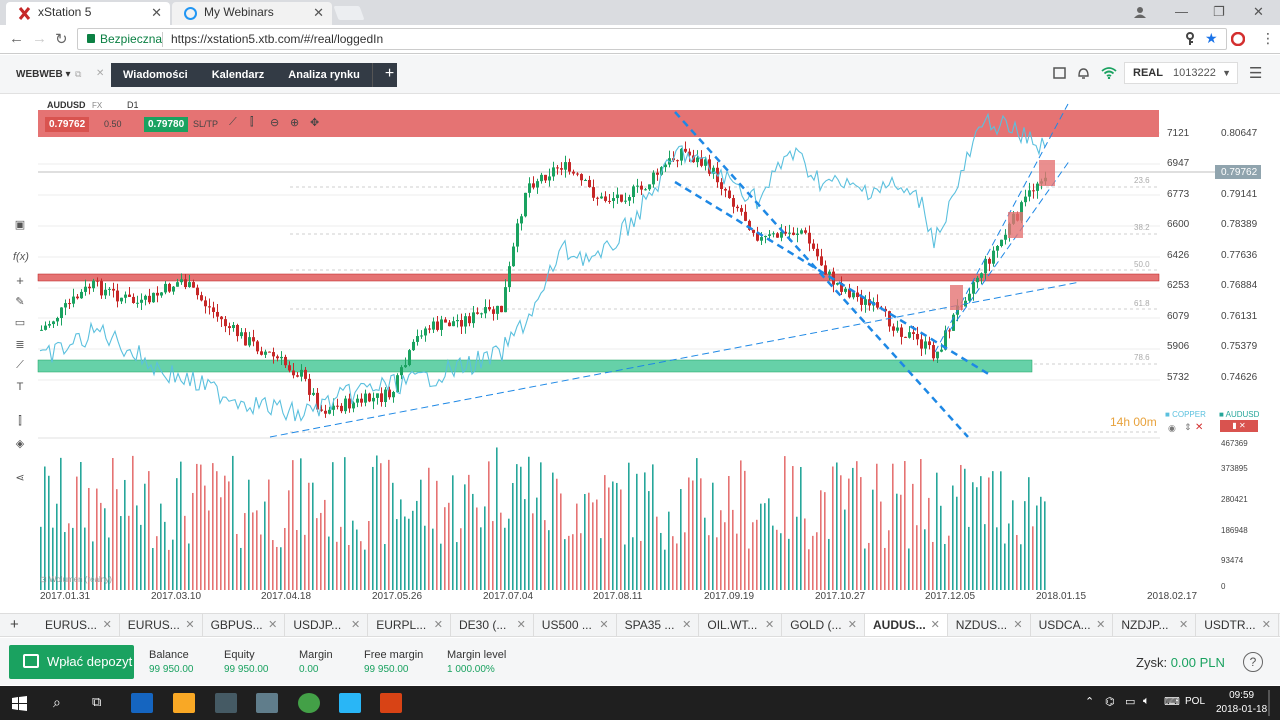 This screenshot has height=720, width=1280. Describe the element at coordinates (21, 257) in the screenshot. I see `indicator-fx-icon: f(x)` at that location.